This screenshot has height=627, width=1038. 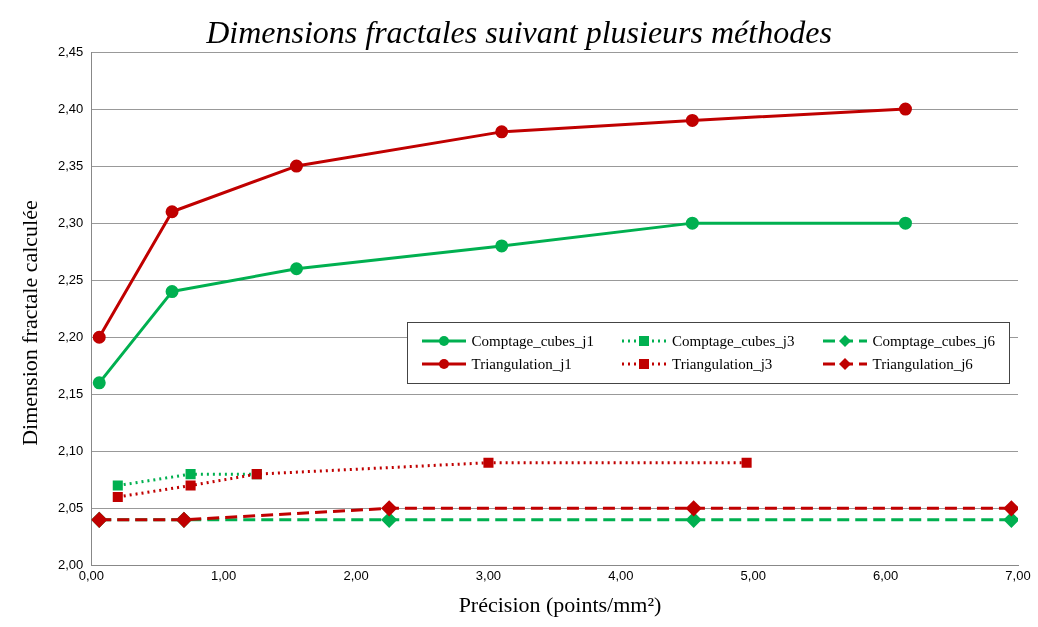 I want to click on y-axis-title: Dimension fractale calculée, so click(x=30, y=323).